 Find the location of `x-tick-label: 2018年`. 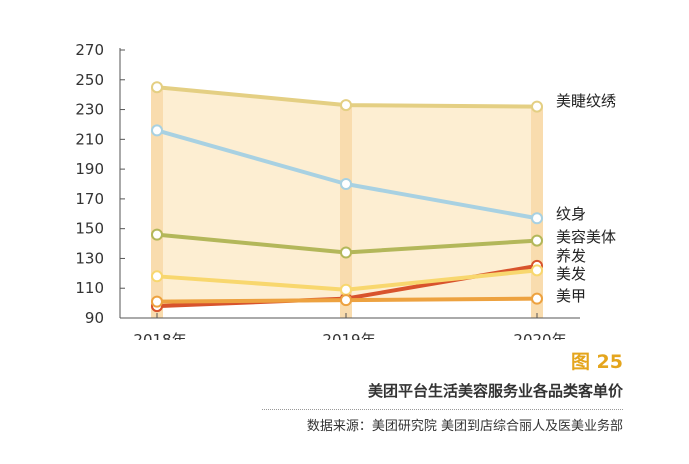

x-tick-label: 2018年 is located at coordinates (159, 335).